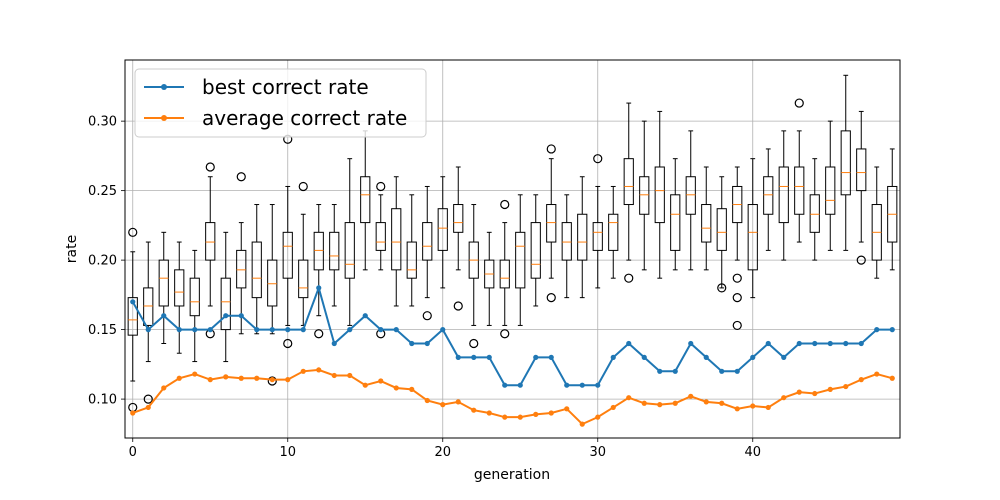 Image resolution: width=1000 pixels, height=500 pixels. Describe the element at coordinates (102, 261) in the screenshot. I see `y-tick-label: 0.20` at that location.